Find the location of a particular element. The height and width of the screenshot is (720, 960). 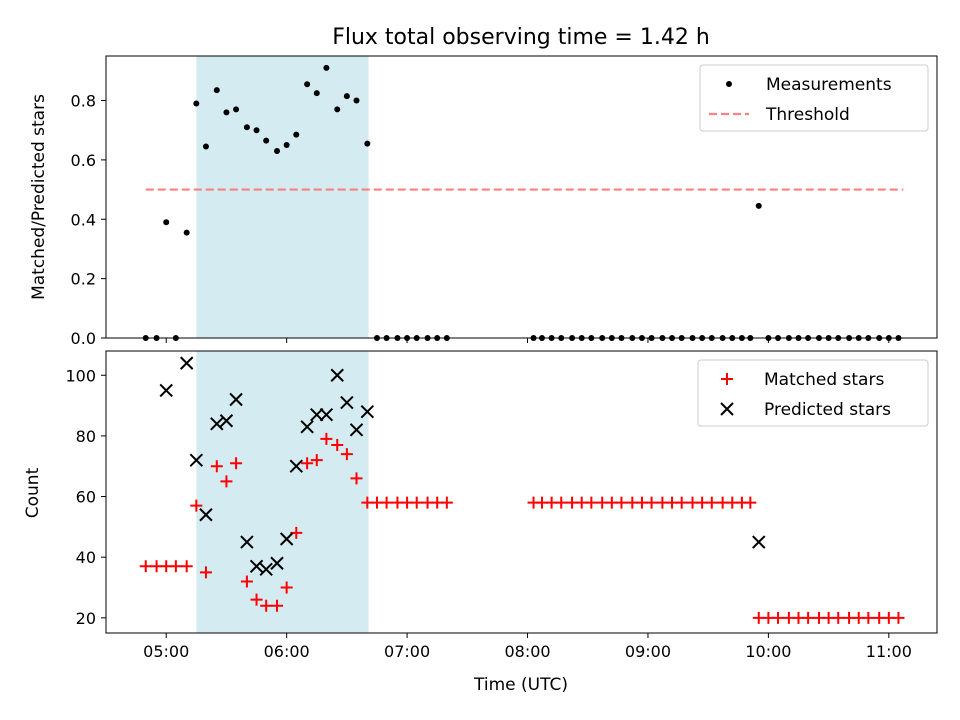

bottom-xtick-label: 07:00 is located at coordinates (407, 651).